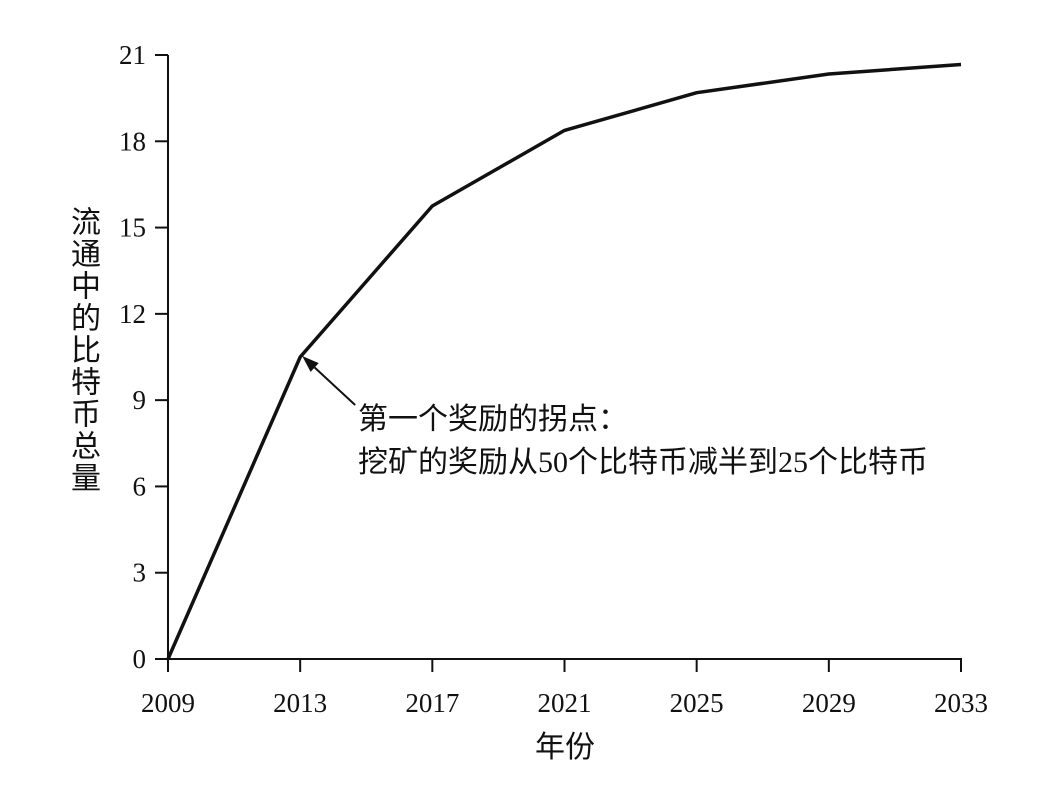 The height and width of the screenshot is (787, 1043). What do you see at coordinates (132, 228) in the screenshot?
I see `y-tick-label: 15` at bounding box center [132, 228].